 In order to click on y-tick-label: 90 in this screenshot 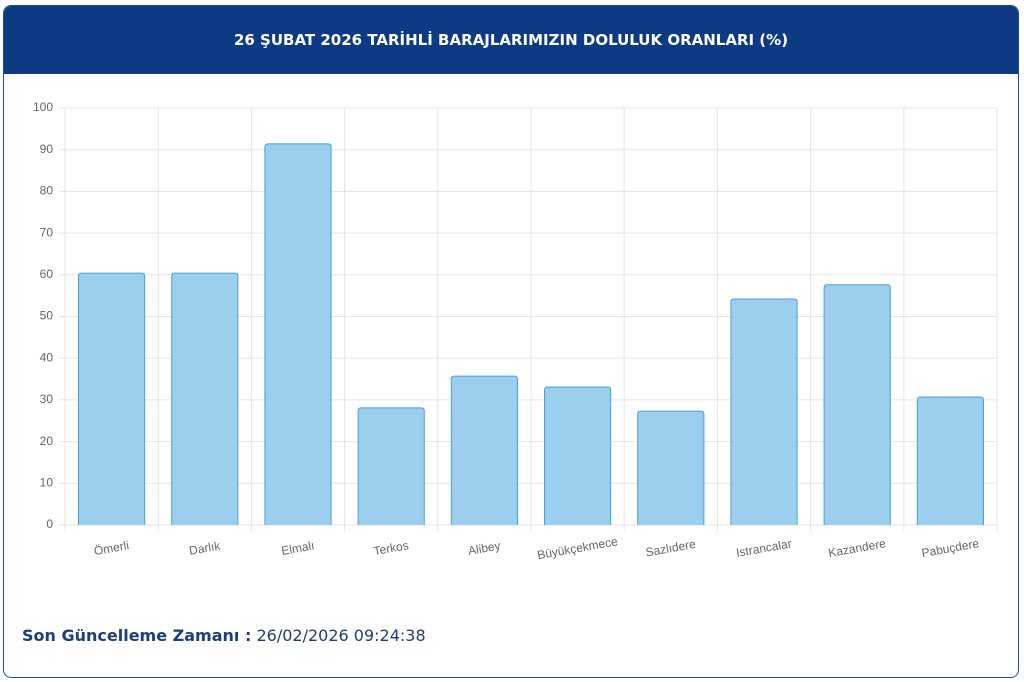, I will do `click(47, 149)`.